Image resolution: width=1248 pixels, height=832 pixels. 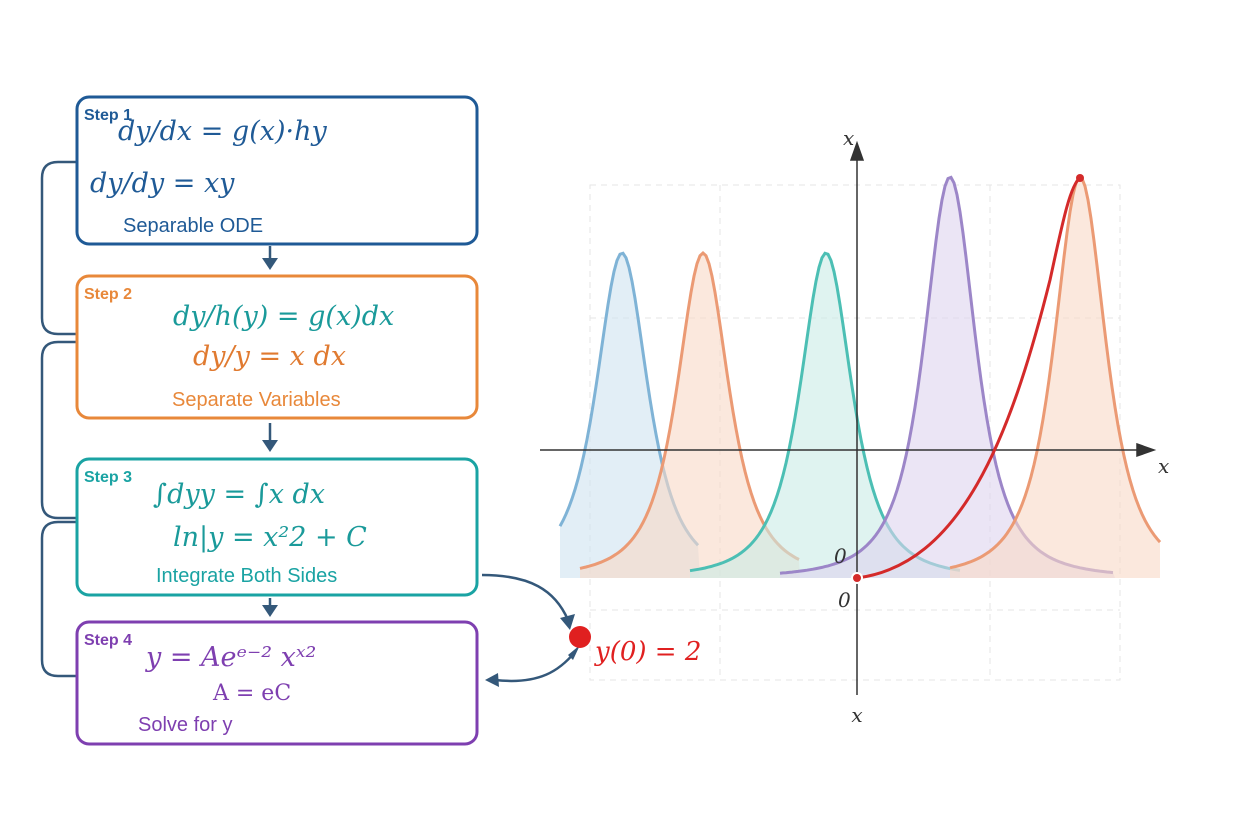 What do you see at coordinates (193, 226) in the screenshot?
I see `step-caption: Separable ODE` at bounding box center [193, 226].